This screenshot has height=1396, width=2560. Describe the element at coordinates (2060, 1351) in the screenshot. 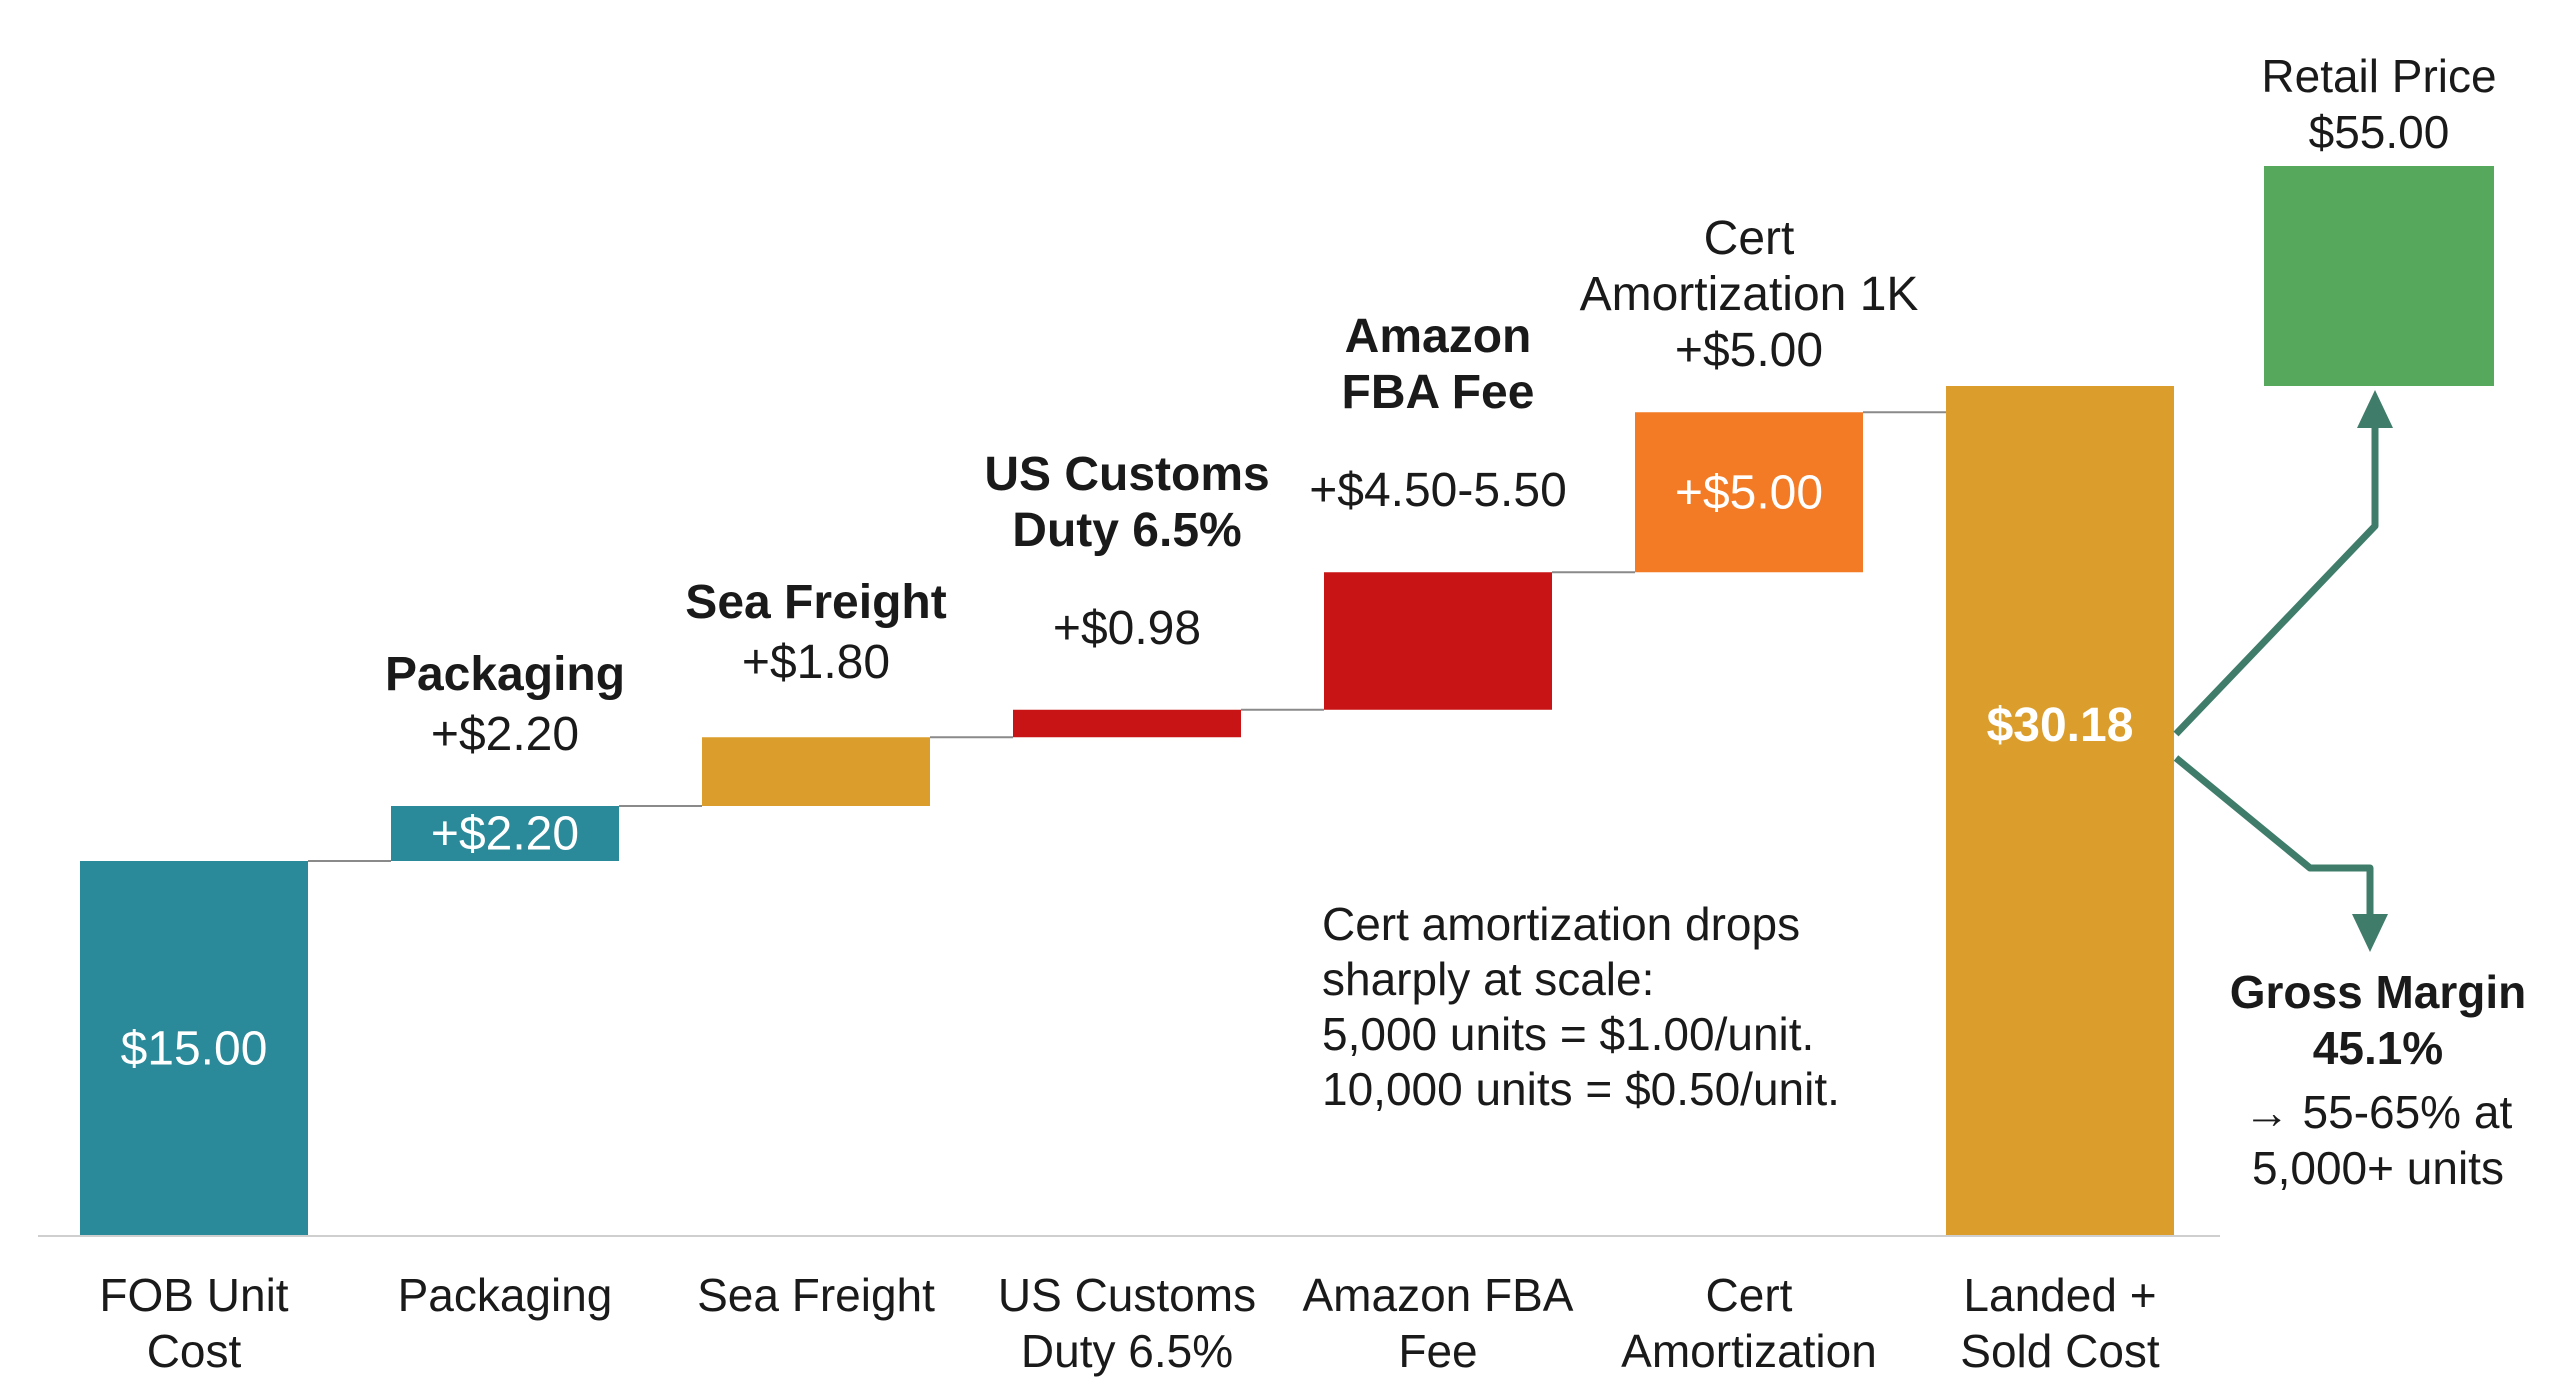

I see `category-label-6-line-2: Sold Cost` at that location.